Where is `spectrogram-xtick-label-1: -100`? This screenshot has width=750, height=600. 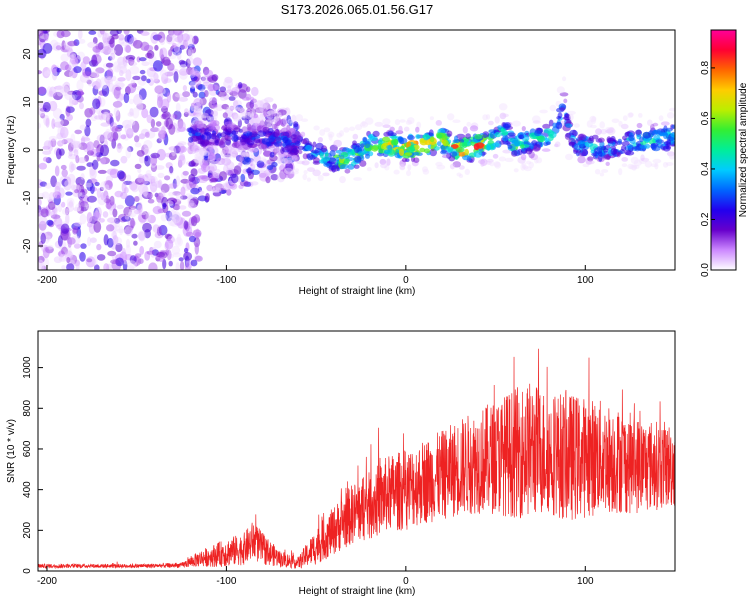
spectrogram-xtick-label-1: -100 is located at coordinates (226, 280).